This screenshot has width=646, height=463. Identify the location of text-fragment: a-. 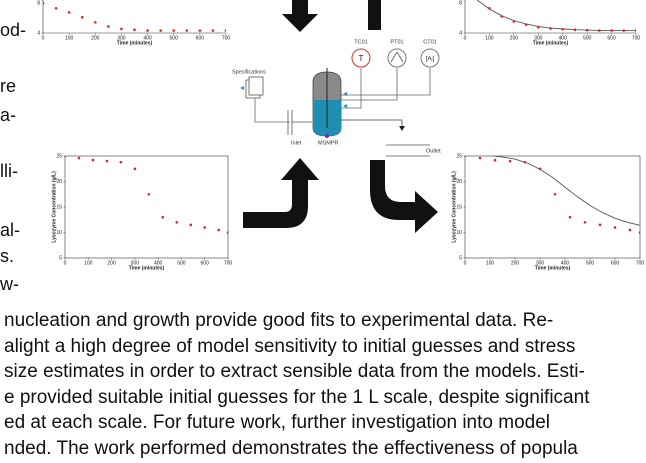
(8, 115).